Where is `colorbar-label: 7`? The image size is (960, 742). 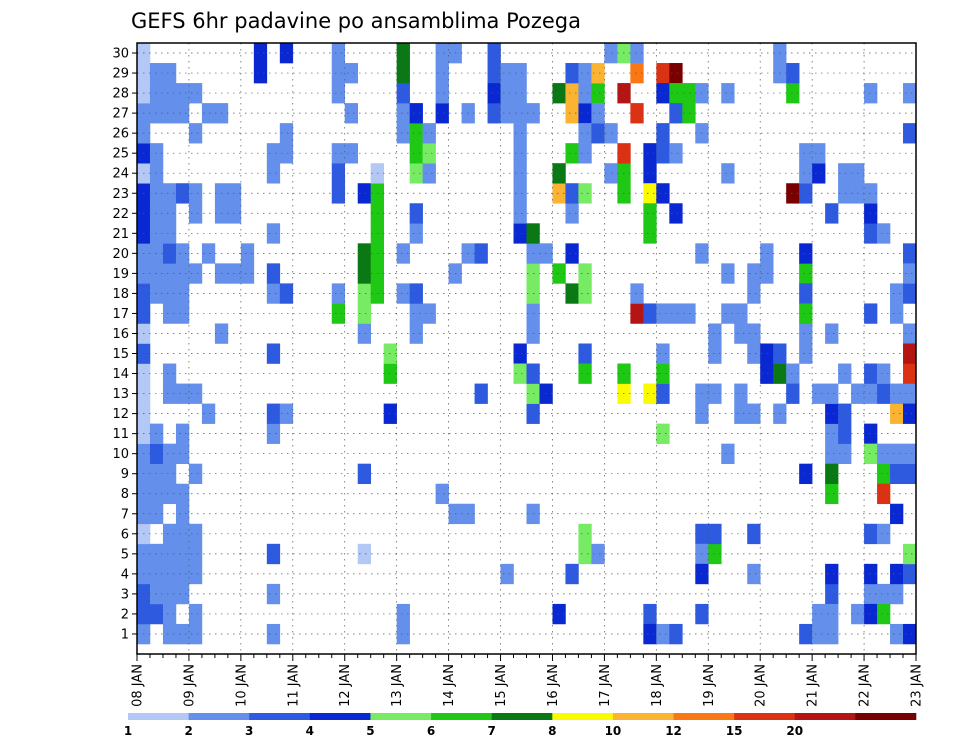
colorbar-label: 7 is located at coordinates (492, 731).